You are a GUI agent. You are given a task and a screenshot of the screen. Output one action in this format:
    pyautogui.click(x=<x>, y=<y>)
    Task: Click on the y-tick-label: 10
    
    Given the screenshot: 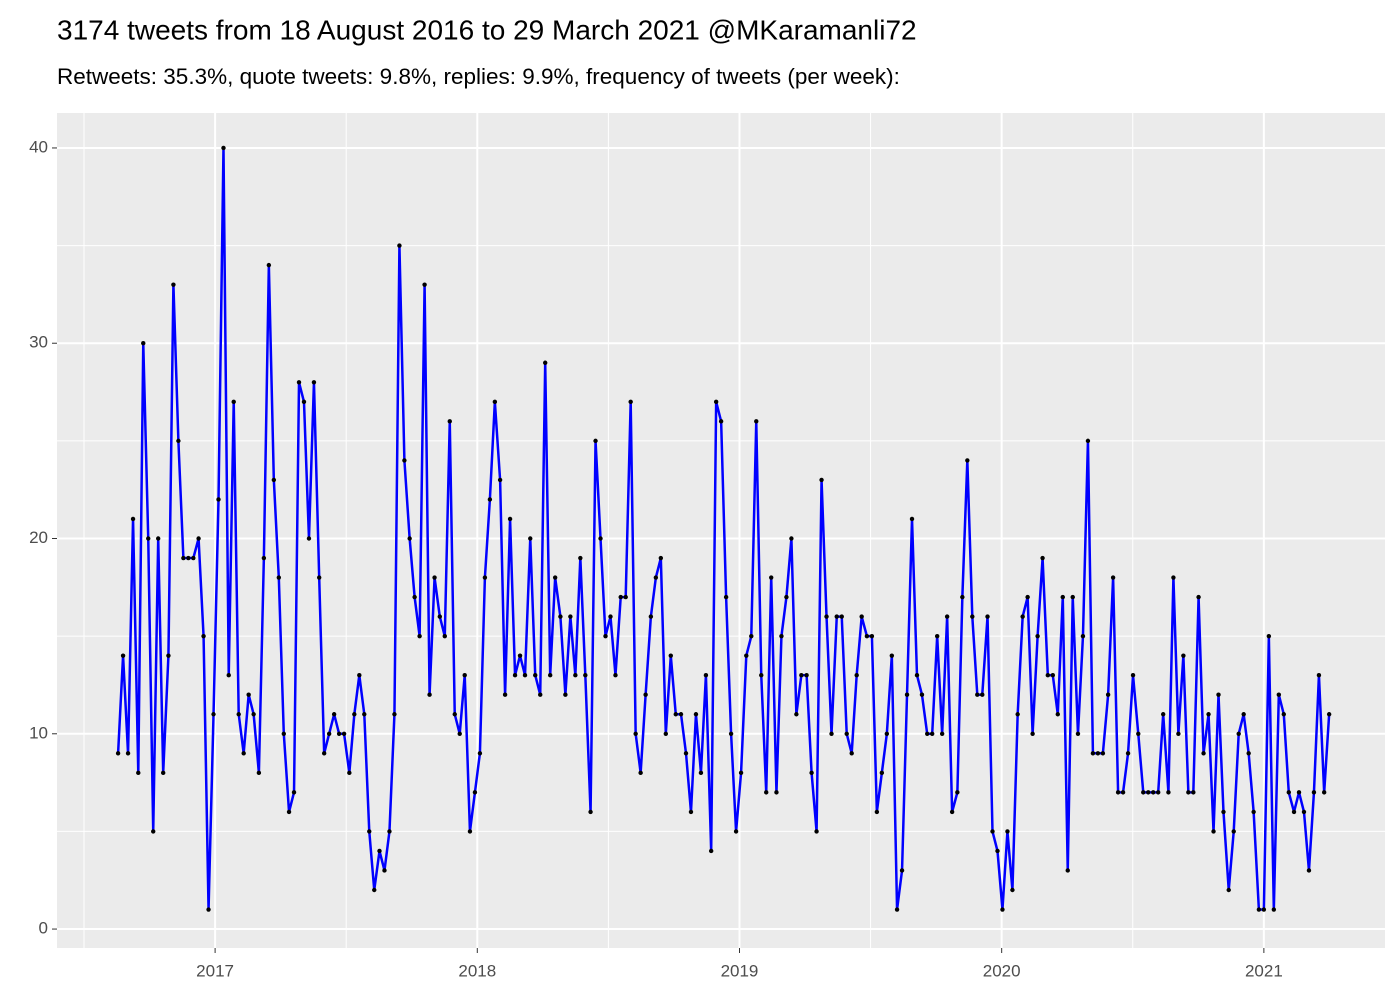 What is the action you would take?
    pyautogui.click(x=38, y=732)
    